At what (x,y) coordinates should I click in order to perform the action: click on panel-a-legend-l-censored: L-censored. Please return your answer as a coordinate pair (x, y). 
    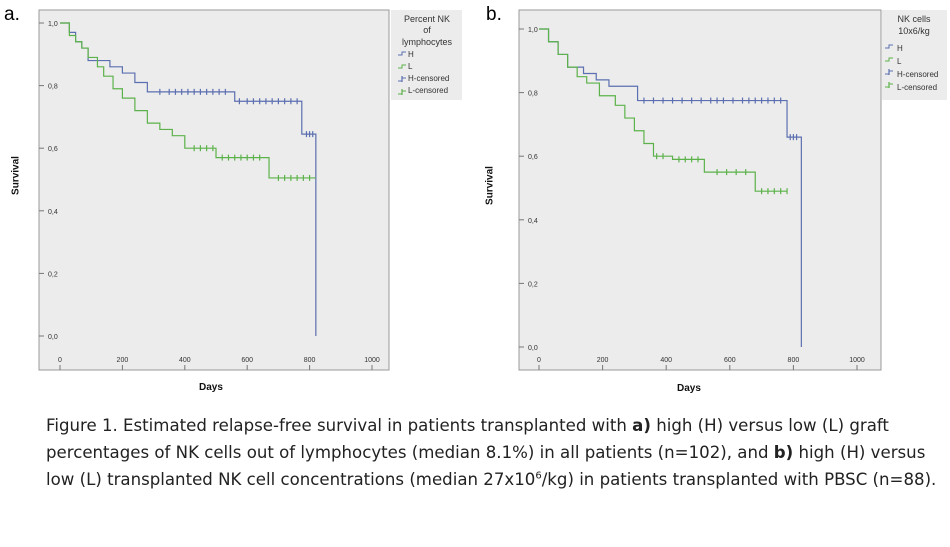
    Looking at the image, I should click on (428, 90).